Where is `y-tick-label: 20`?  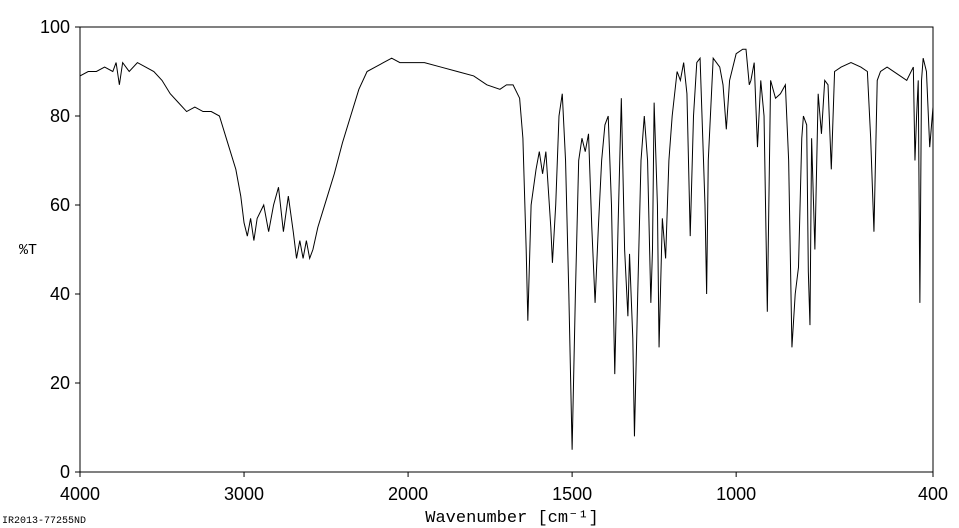
y-tick-label: 20 is located at coordinates (60, 383).